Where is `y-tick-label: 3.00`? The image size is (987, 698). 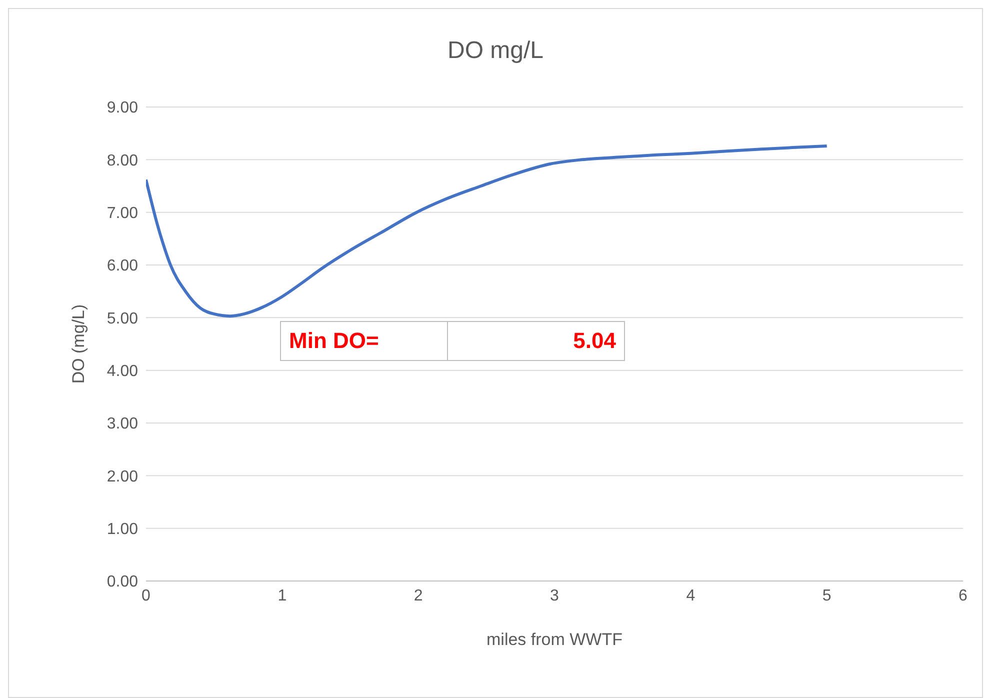 y-tick-label: 3.00 is located at coordinates (122, 424).